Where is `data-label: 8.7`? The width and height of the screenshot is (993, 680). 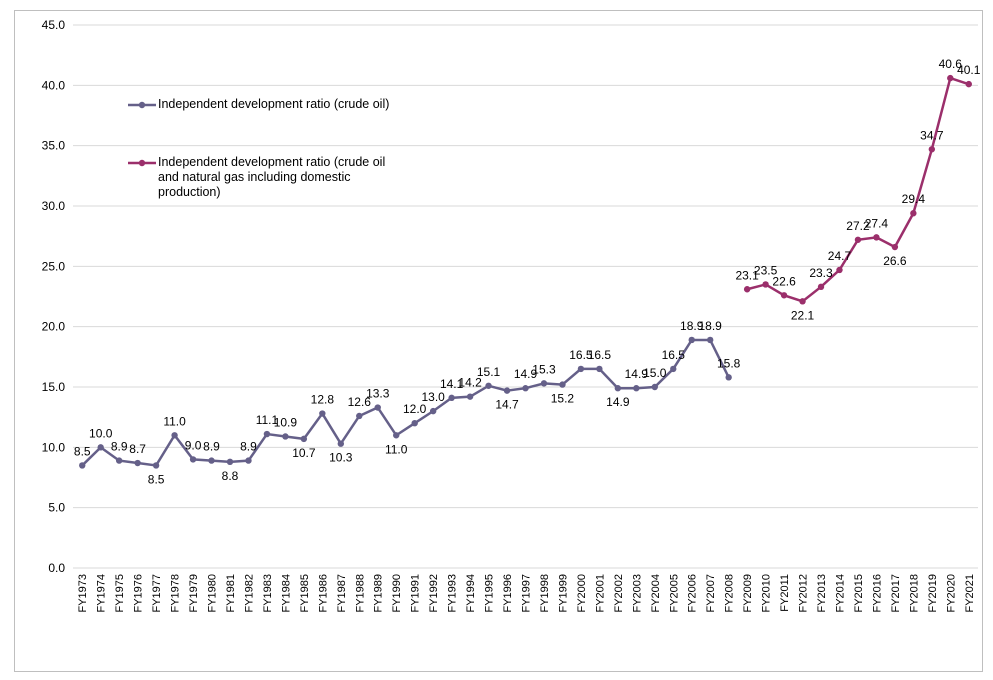 data-label: 8.7 is located at coordinates (137, 449).